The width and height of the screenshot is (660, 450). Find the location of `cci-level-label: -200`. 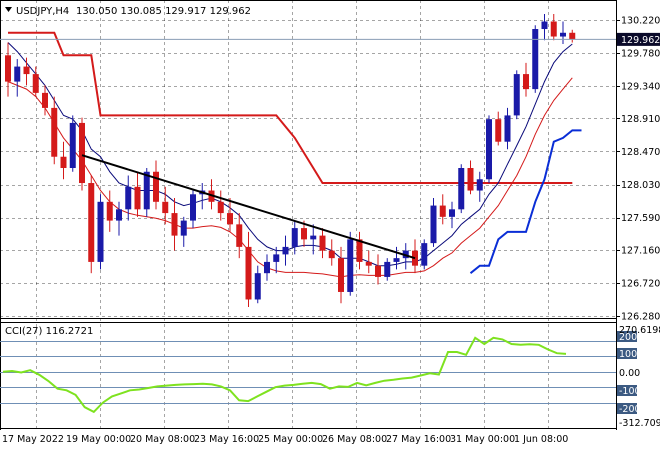

cci-level-label: -200 is located at coordinates (630, 409).